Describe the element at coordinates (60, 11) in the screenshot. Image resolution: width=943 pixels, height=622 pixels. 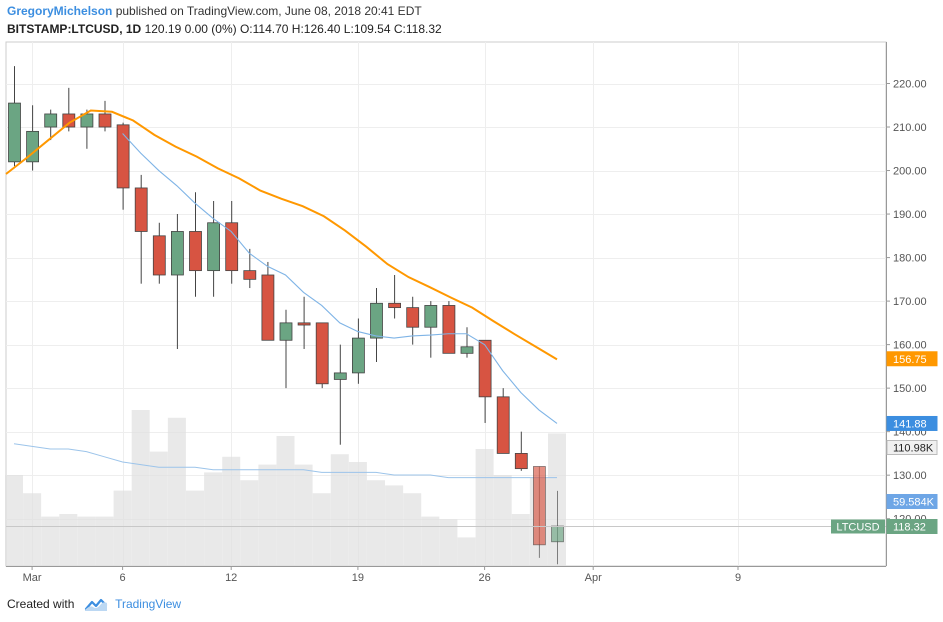
I see `author-name: GregoryMichelson` at that location.